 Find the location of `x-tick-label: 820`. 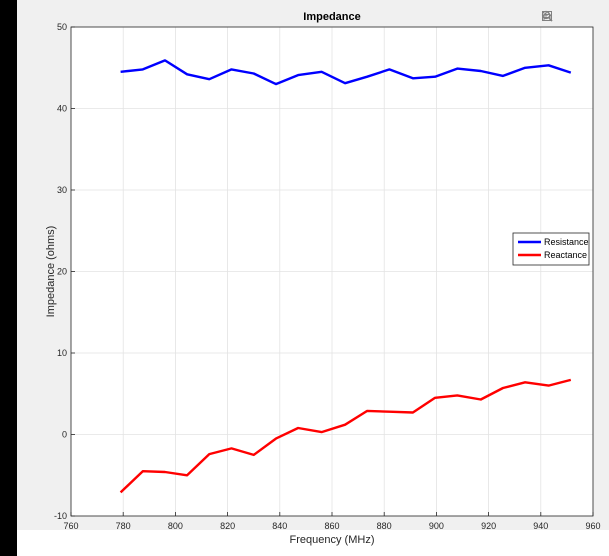

x-tick-label: 820 is located at coordinates (227, 526).